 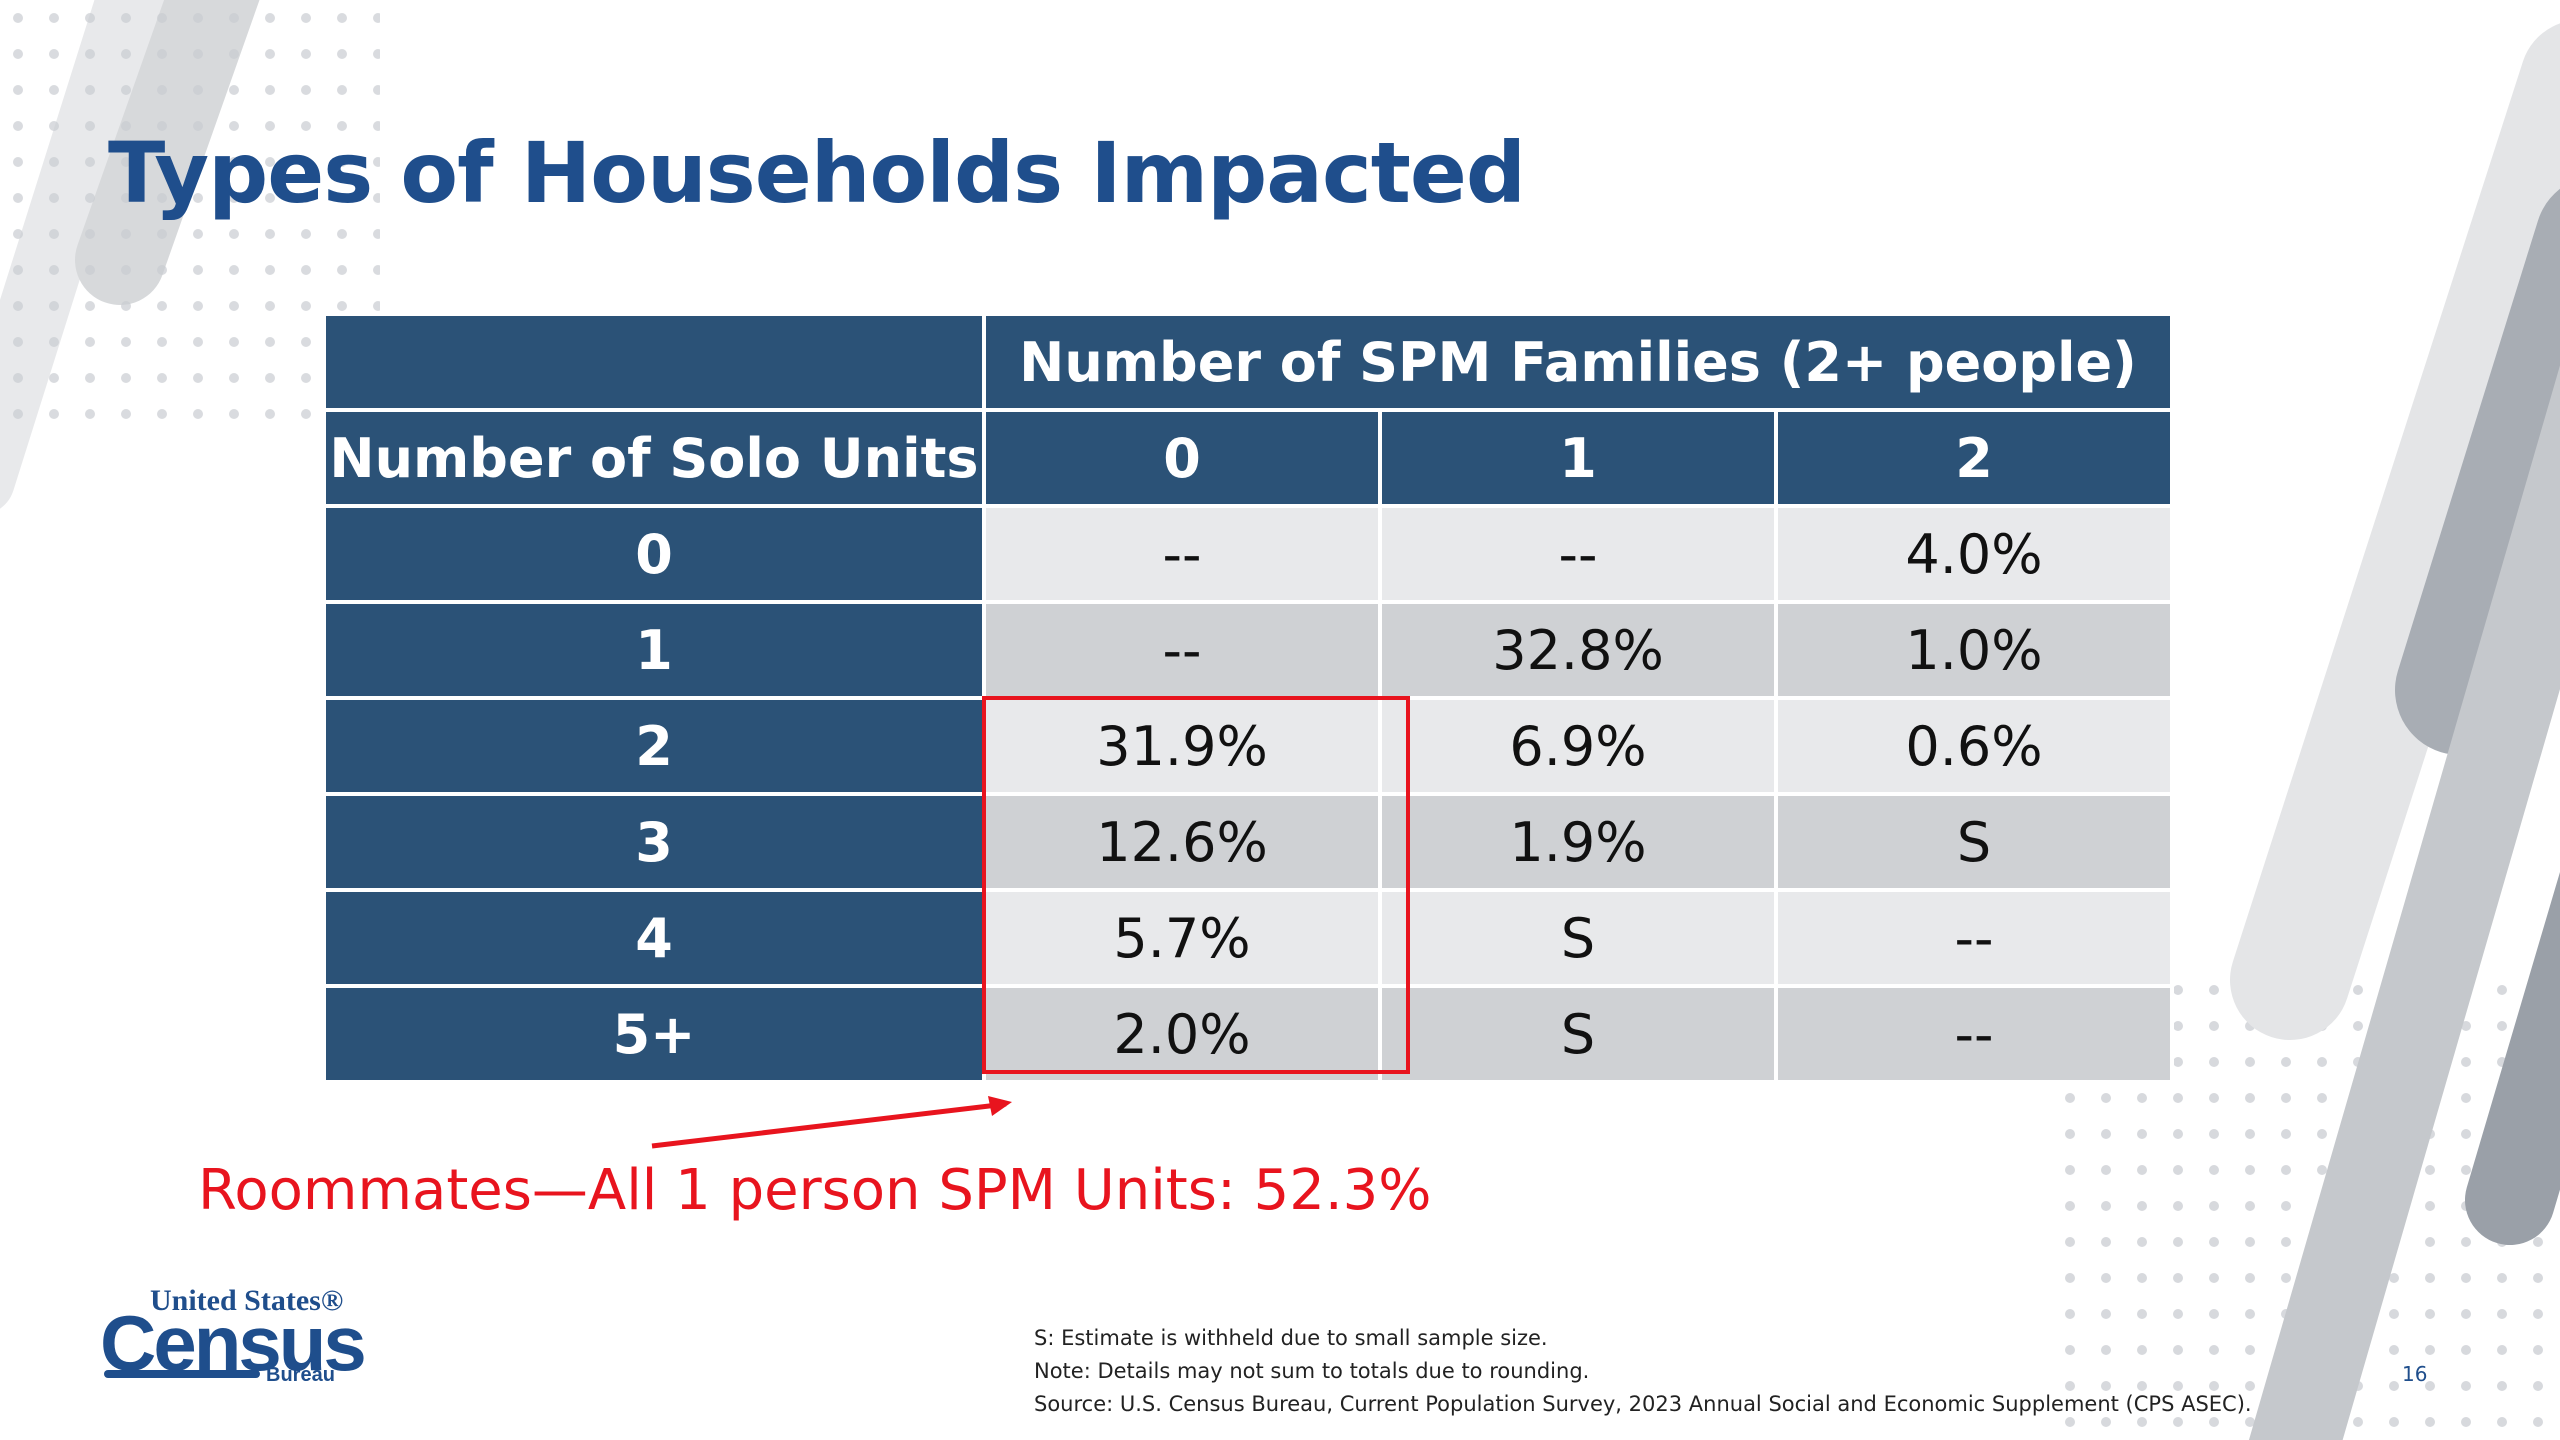 I want to click on row-label: 5+, so click(x=654, y=1034).